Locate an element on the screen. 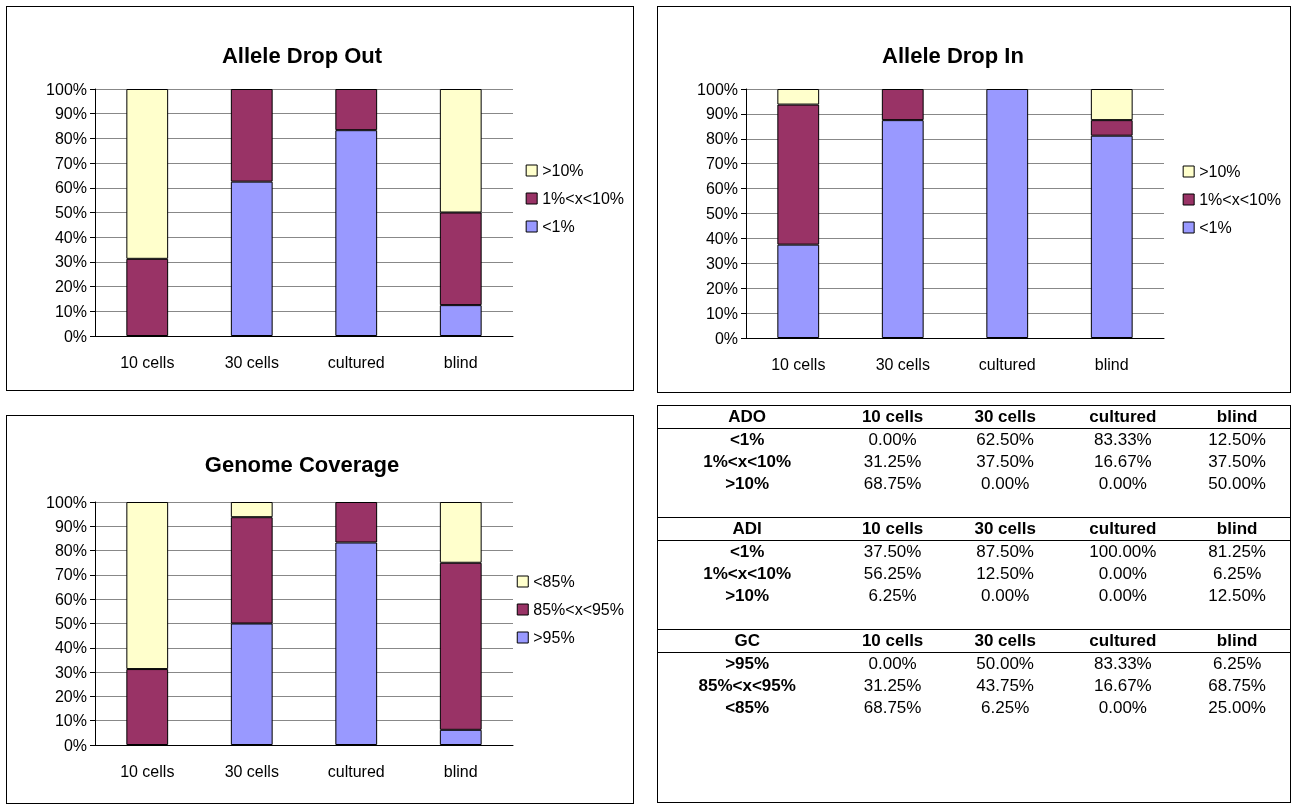  text: 87.50% is located at coordinates (1005, 552).